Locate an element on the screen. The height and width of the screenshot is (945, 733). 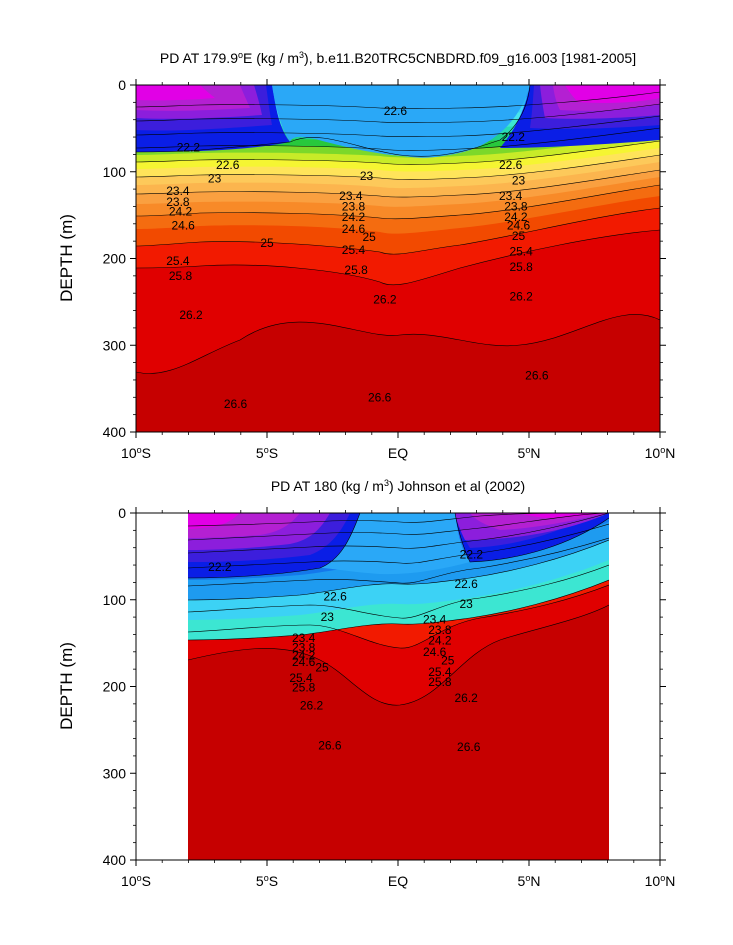
panel-2-title: PD AT 180 (kg / m3) Johnson et al (2002) is located at coordinates (398, 486).